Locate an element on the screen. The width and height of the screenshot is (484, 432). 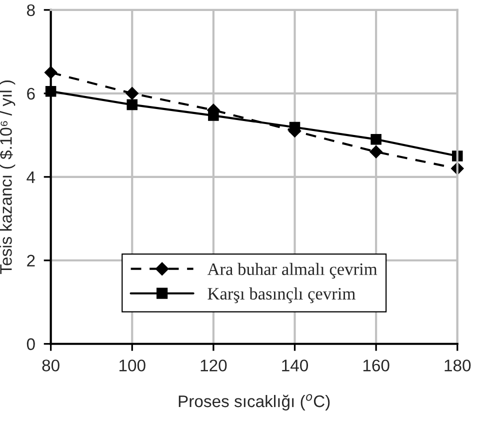
legend-label: Ara buhar almalı çevrim is located at coordinates (292, 270).